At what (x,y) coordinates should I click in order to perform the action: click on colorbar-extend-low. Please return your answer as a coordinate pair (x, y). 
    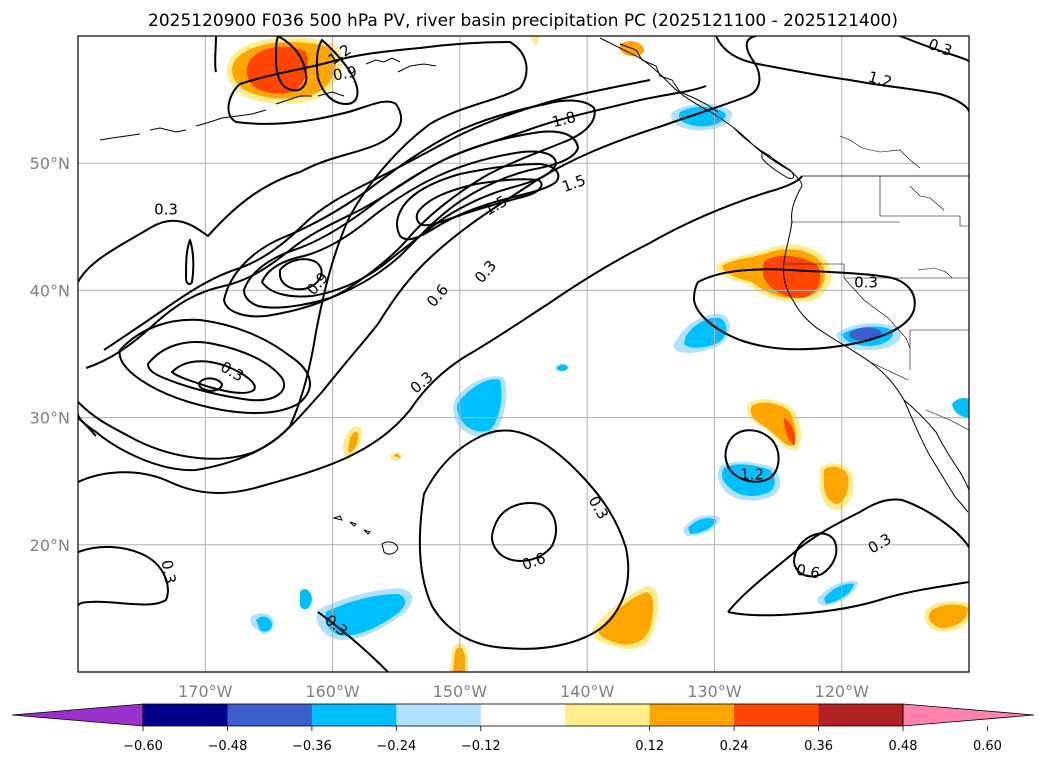
    Looking at the image, I should click on (77, 715).